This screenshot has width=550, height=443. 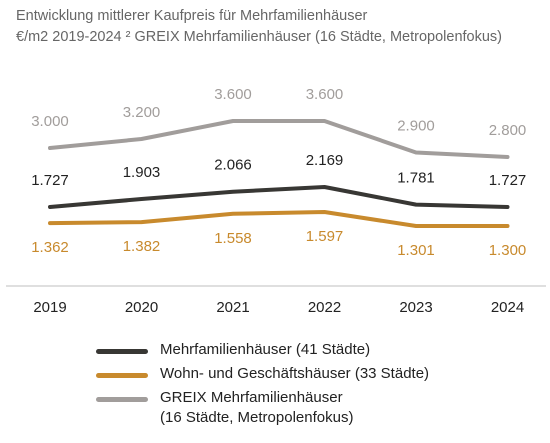 What do you see at coordinates (416, 178) in the screenshot?
I see `data-label-mfh-2023: 1.781` at bounding box center [416, 178].